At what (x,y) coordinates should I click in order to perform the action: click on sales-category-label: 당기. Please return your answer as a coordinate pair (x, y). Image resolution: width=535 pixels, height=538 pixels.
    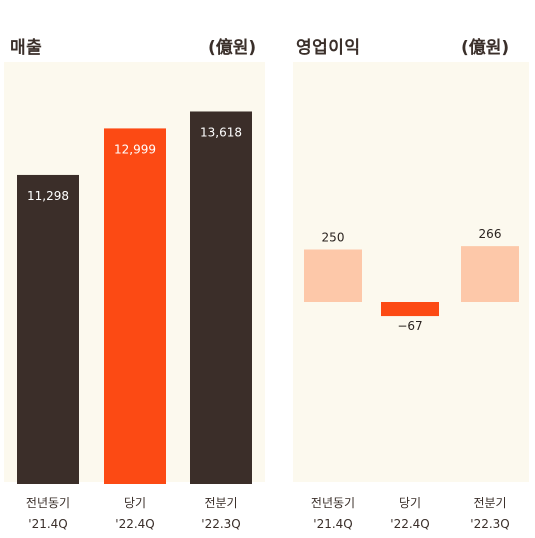
    Looking at the image, I should click on (135, 503).